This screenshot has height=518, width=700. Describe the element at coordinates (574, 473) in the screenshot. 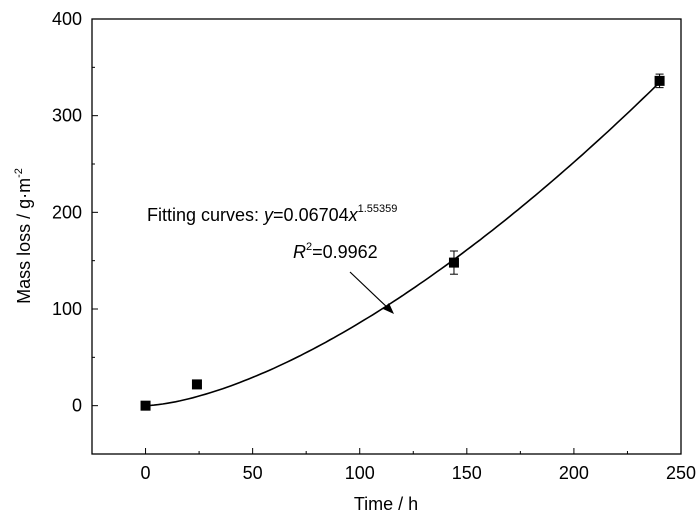

I see `x-tick-label: 200` at that location.